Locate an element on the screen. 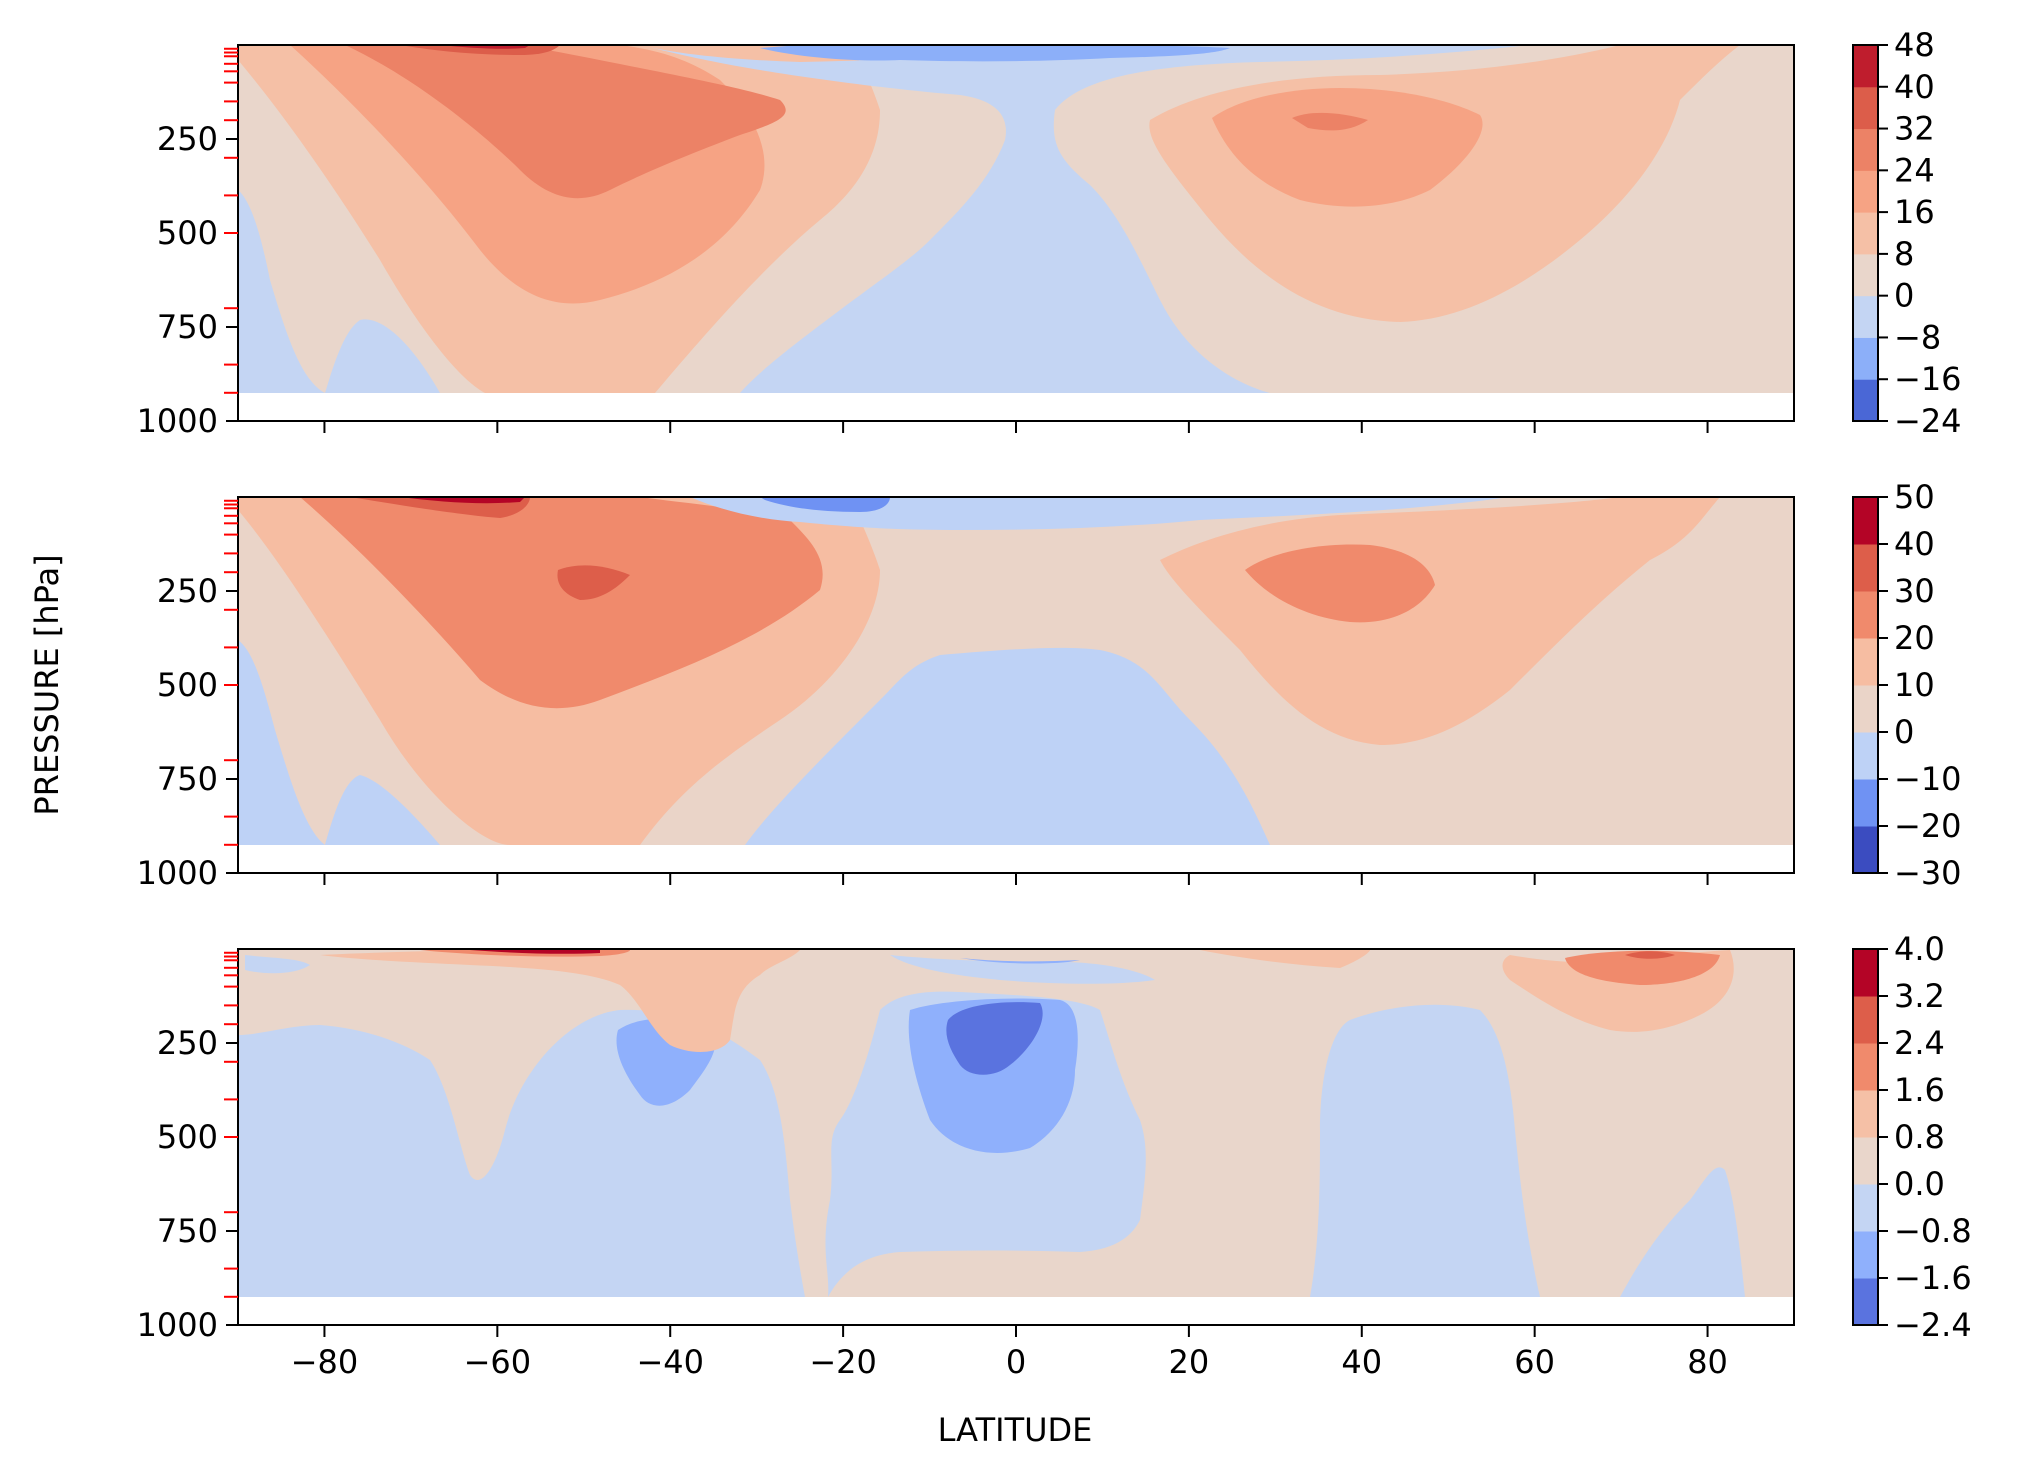  colorbar-tick-label: 1.6 is located at coordinates (1919, 1090).